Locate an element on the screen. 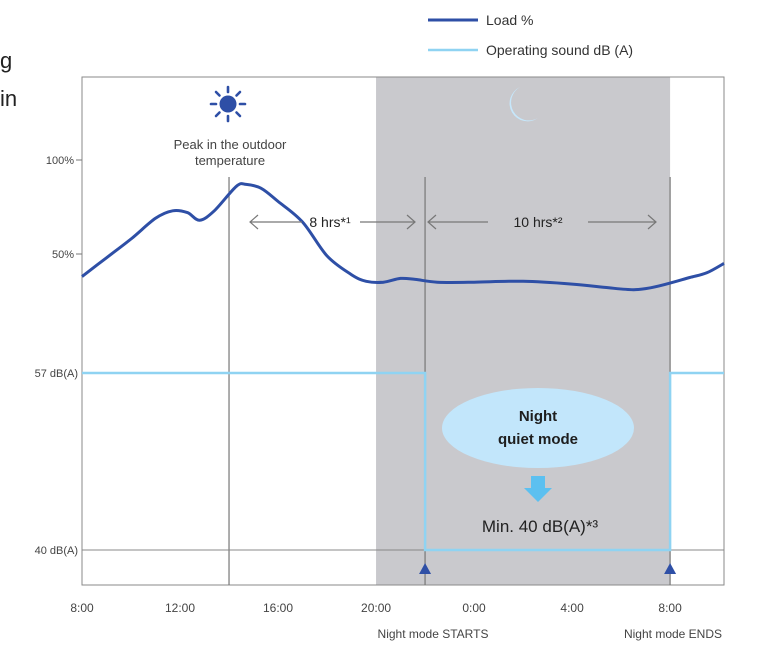  y-tick-label: 100% is located at coordinates (60, 161).